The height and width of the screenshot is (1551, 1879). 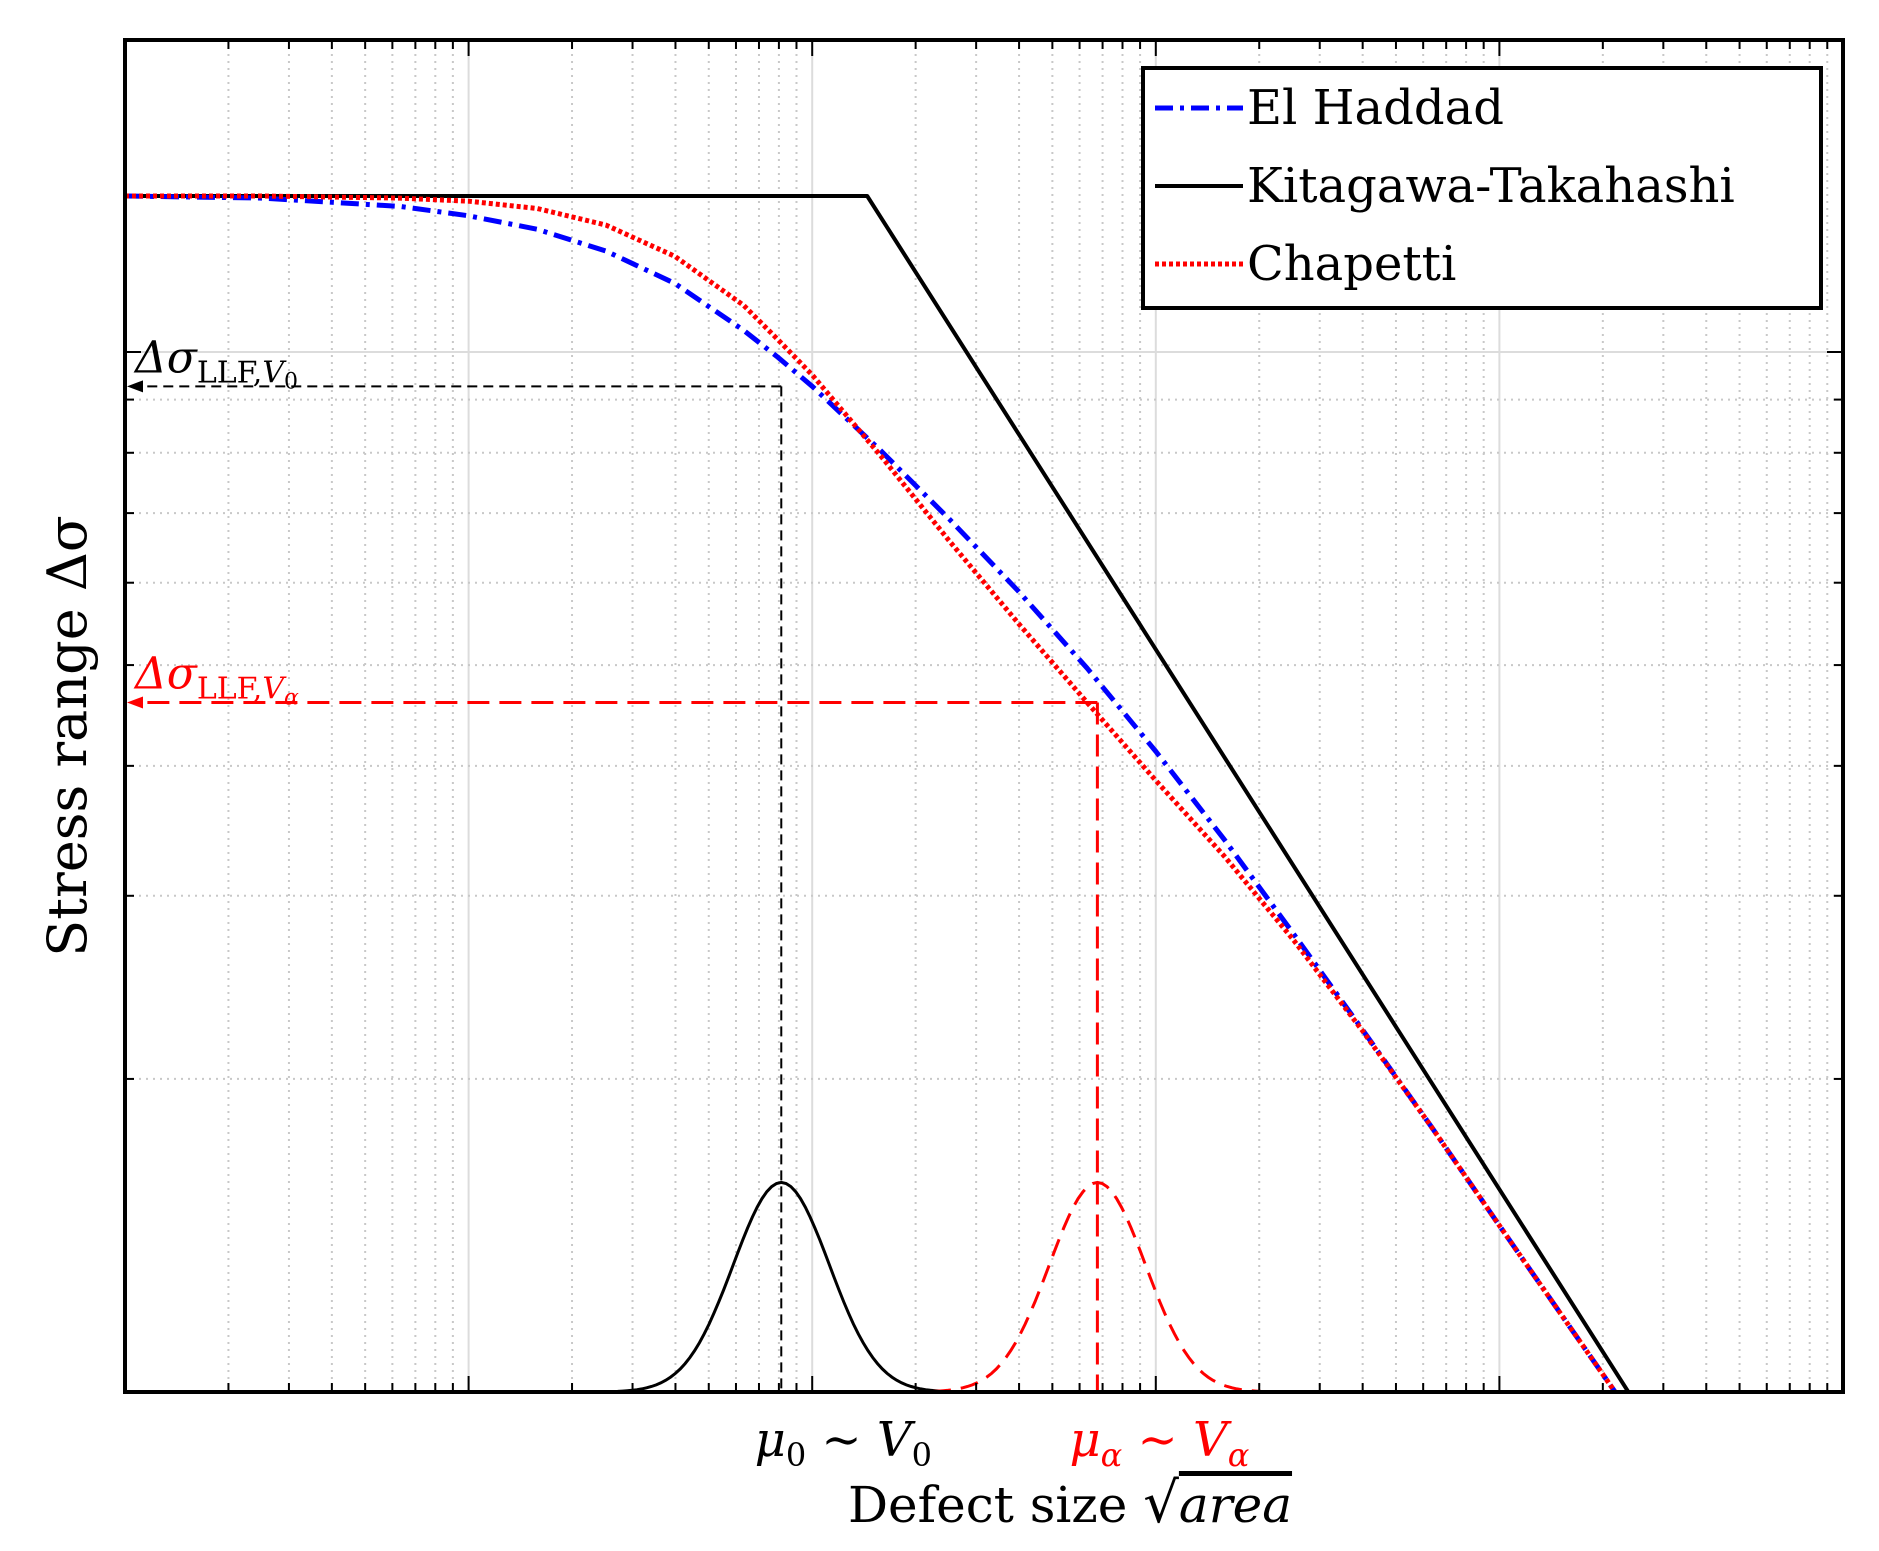 What do you see at coordinates (1351, 264) in the screenshot?
I see `legend-label-chapetti: Chapetti` at bounding box center [1351, 264].